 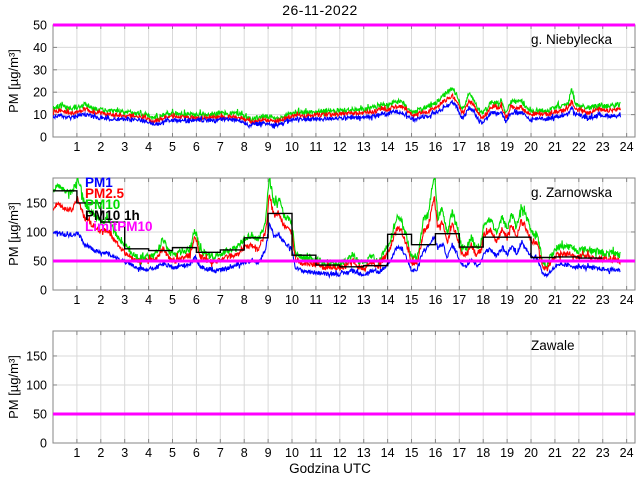 What do you see at coordinates (330, 468) in the screenshot?
I see `x-axis-label: Godzina UTC` at bounding box center [330, 468].